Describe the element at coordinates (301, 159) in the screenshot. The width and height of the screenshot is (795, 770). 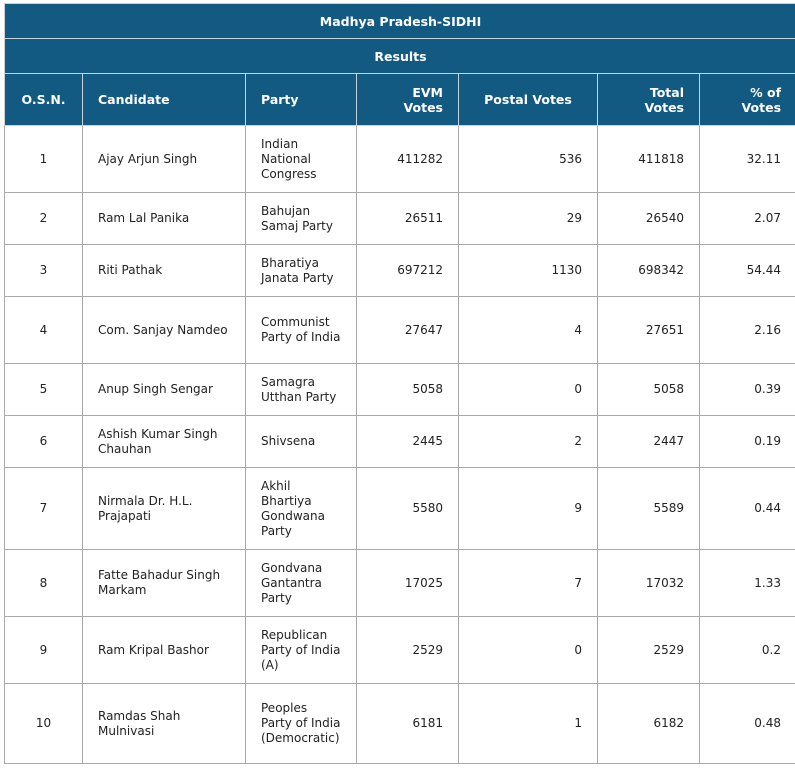
I see `party-cell: Indian National Congress` at that location.